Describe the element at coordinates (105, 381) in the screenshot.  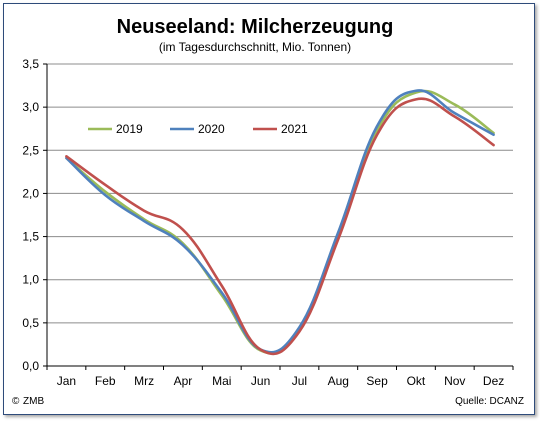
I see `x-tick-label: Feb` at that location.